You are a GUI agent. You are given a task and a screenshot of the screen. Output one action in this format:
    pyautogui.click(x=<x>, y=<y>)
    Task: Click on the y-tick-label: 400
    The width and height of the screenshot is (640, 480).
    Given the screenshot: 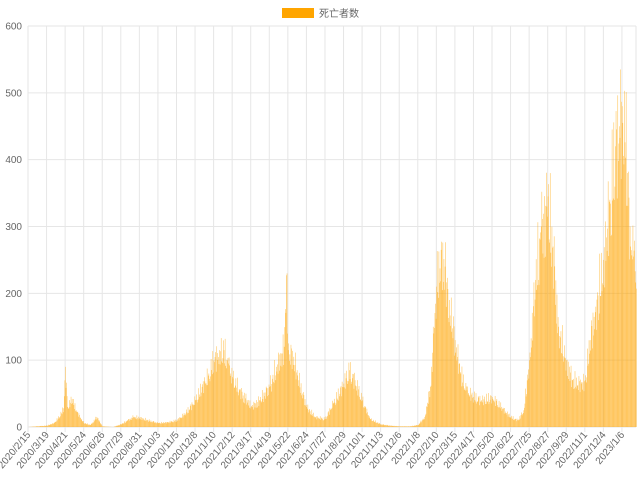 What is the action you would take?
    pyautogui.click(x=13, y=160)
    